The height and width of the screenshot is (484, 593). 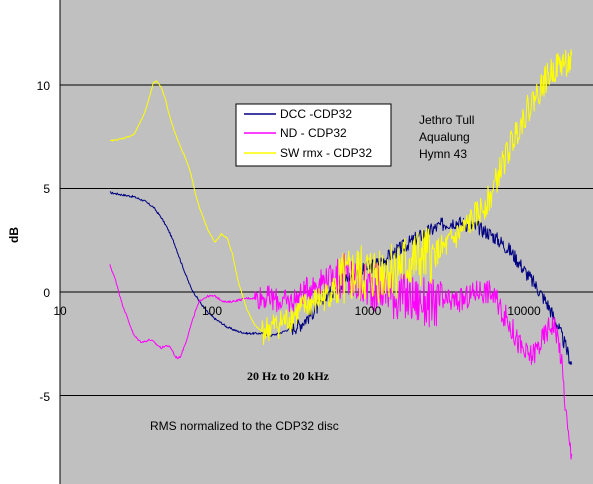 What do you see at coordinates (14, 235) in the screenshot?
I see `y-axis-title: dB` at bounding box center [14, 235].